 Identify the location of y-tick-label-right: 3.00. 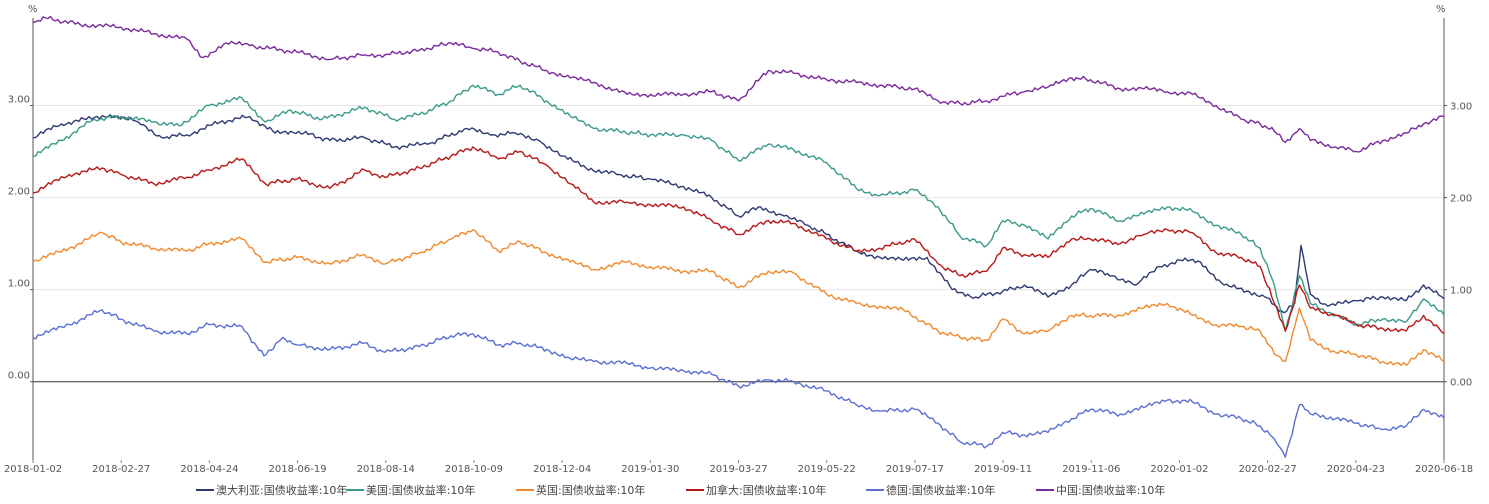
(1461, 106).